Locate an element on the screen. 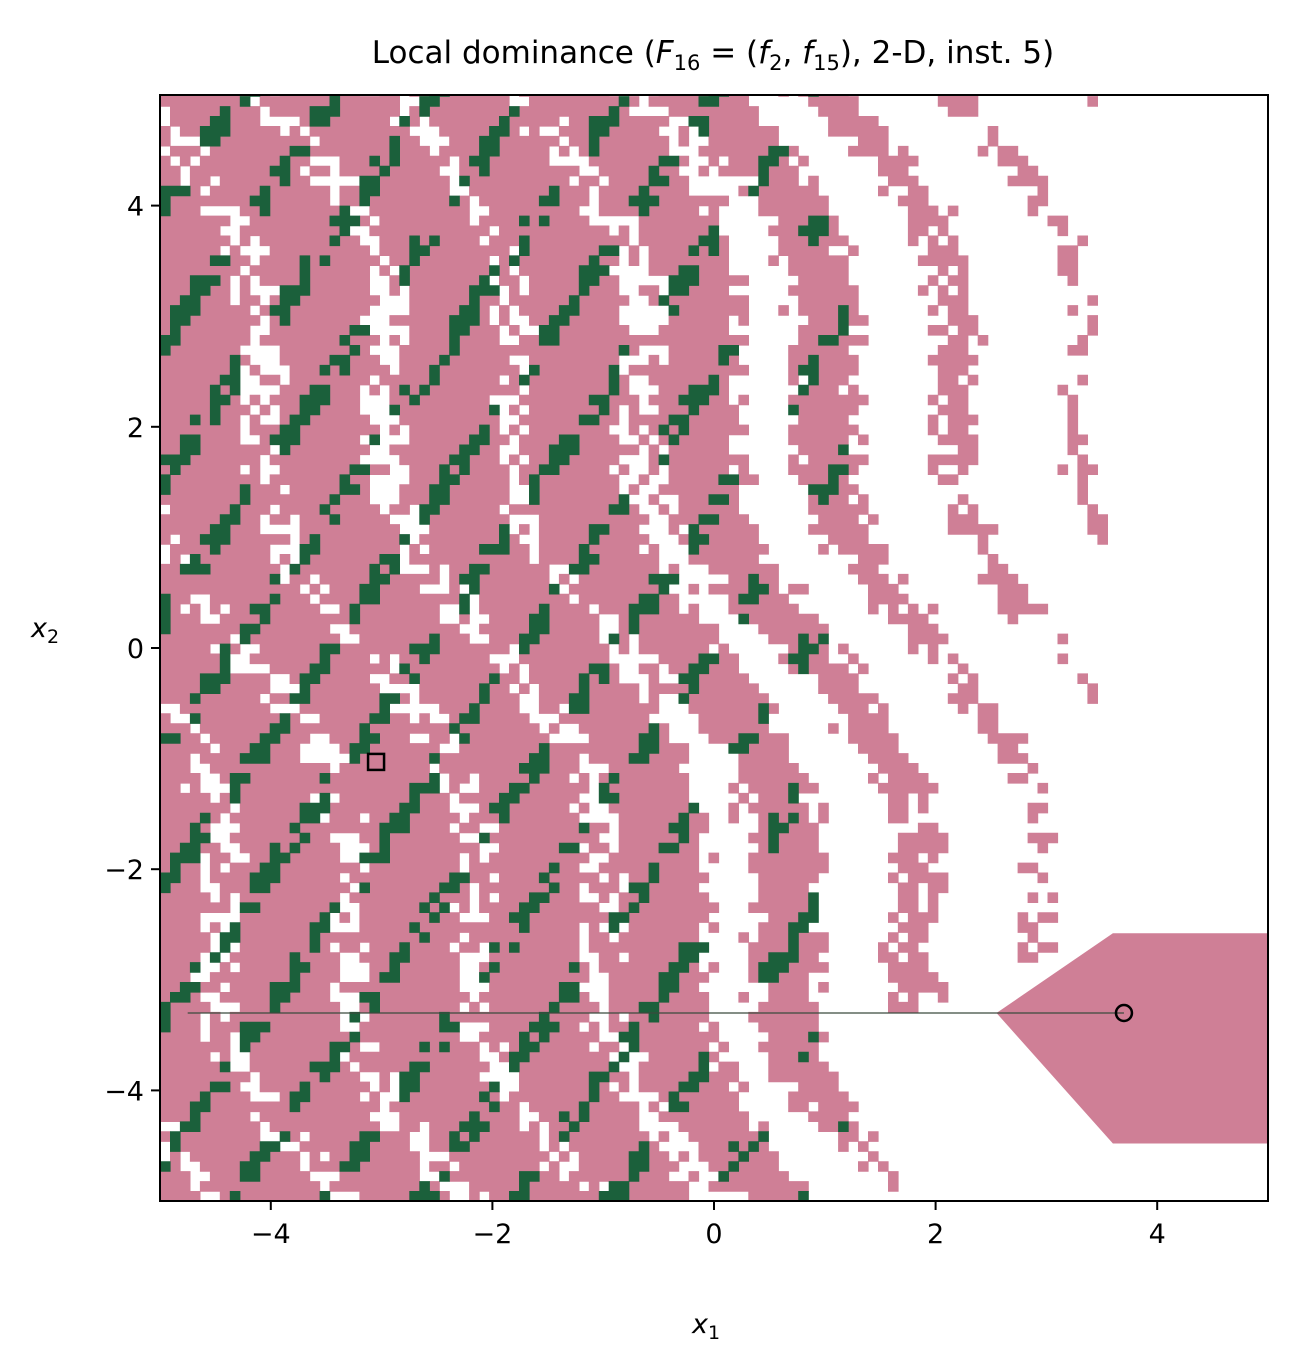  y-axis-ticks: −4 −2 0 2 4 is located at coordinates (132, 649).